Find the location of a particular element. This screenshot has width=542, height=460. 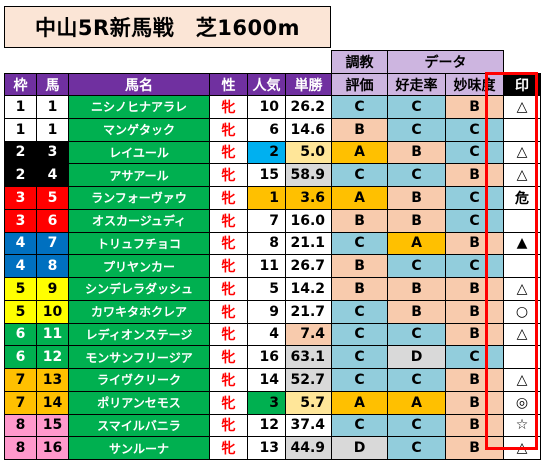

waku-cell: 7 is located at coordinates (20, 402).